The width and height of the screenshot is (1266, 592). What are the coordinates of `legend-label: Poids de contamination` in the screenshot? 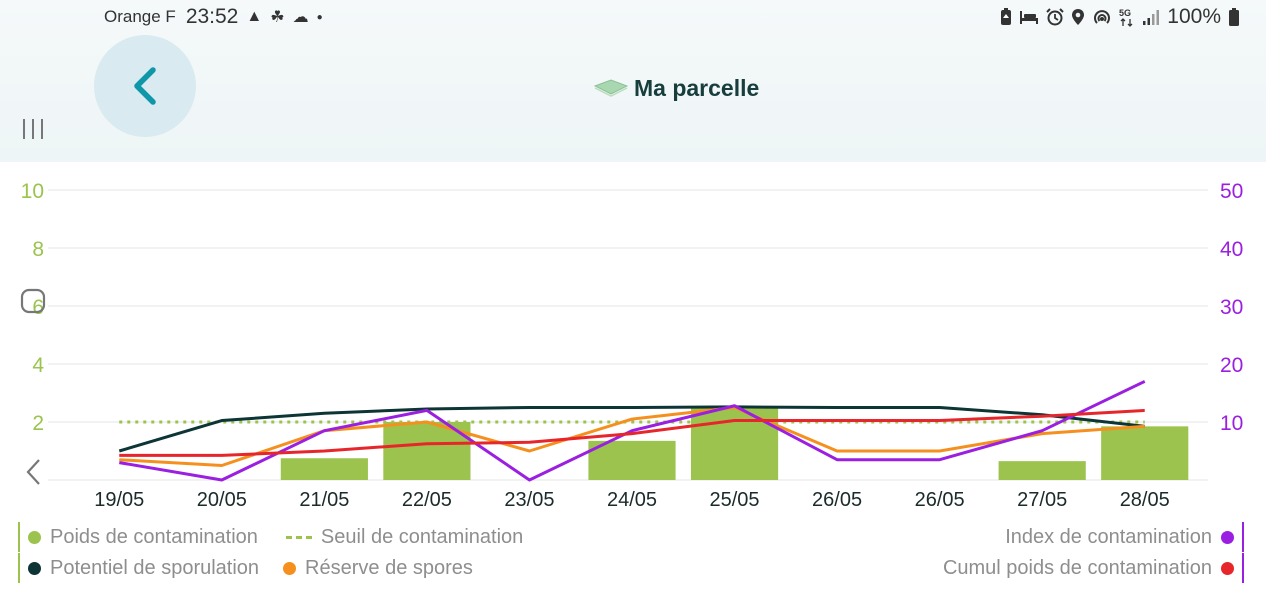 It's located at (154, 536).